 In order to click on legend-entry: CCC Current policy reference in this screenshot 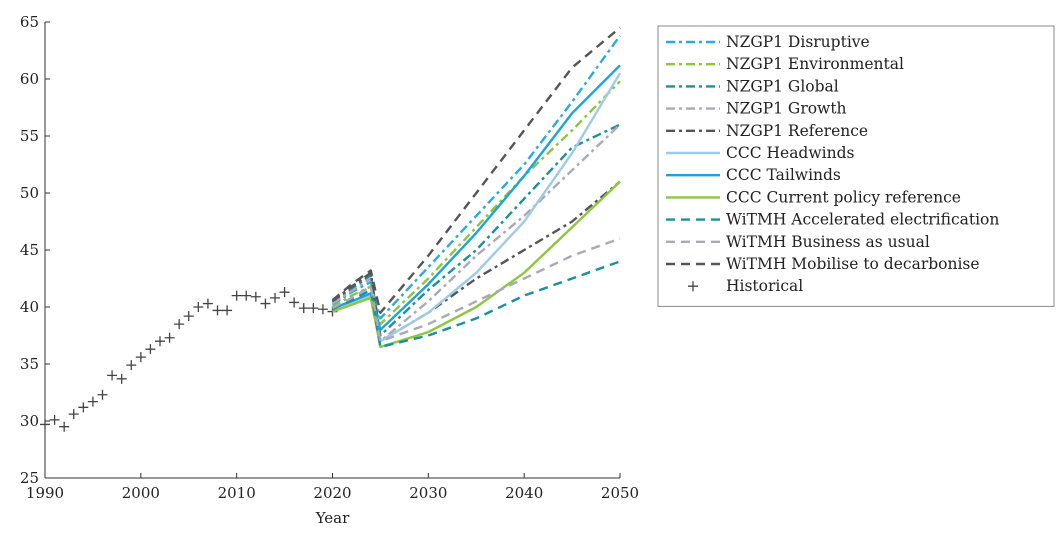, I will do `click(843, 197)`.